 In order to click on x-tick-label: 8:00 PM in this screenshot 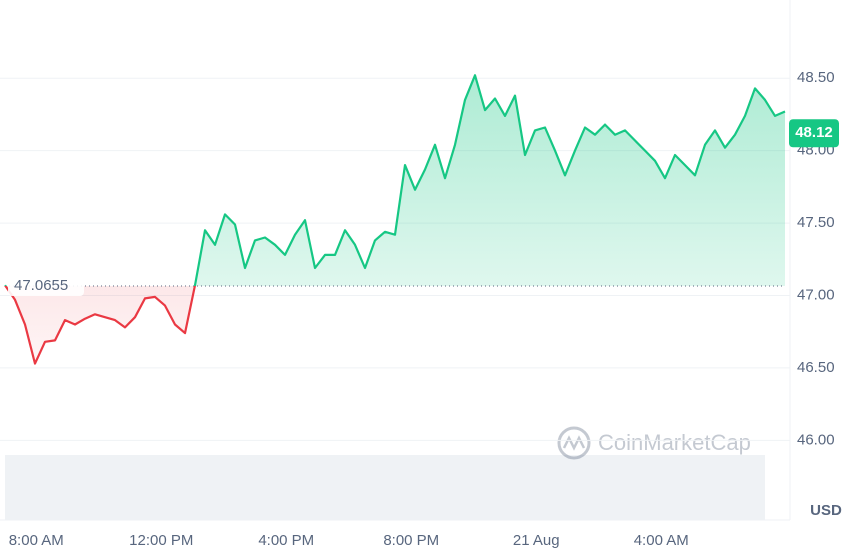, I will do `click(411, 540)`.